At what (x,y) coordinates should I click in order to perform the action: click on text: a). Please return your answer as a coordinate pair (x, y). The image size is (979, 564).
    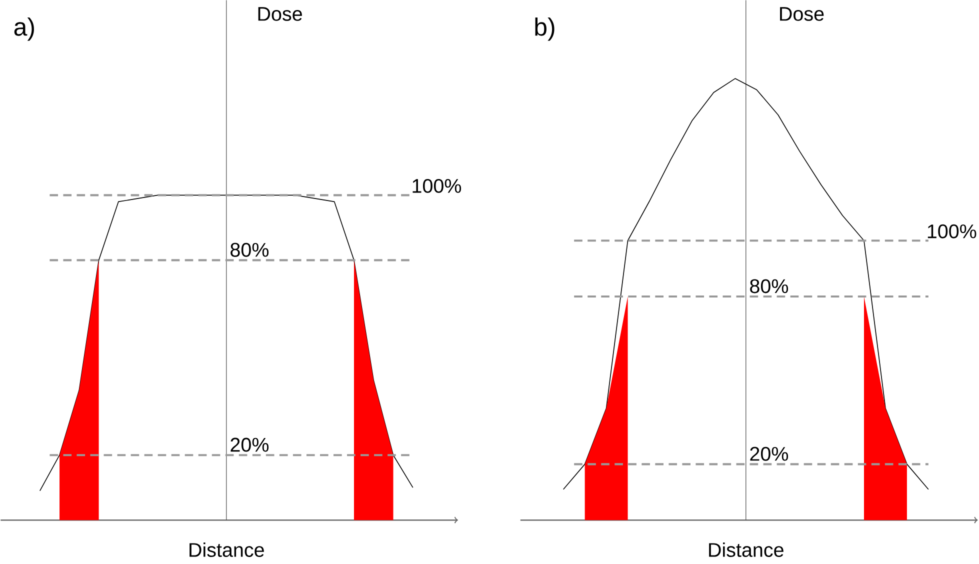
    Looking at the image, I should click on (24, 29).